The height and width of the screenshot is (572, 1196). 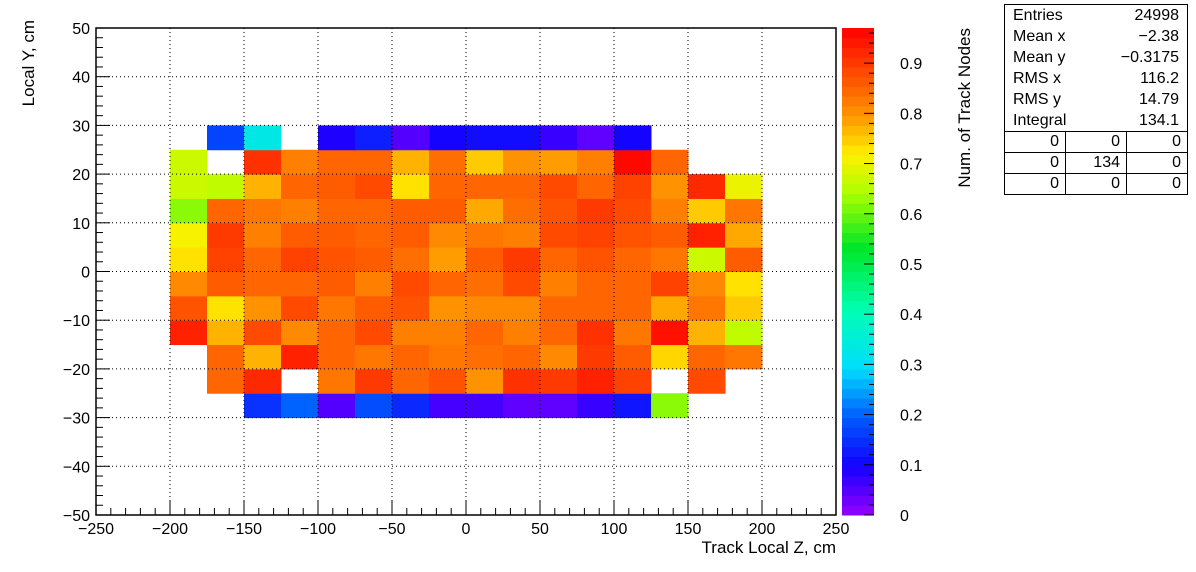 What do you see at coordinates (76, 321) in the screenshot?
I see `y-tick-label: −10` at bounding box center [76, 321].